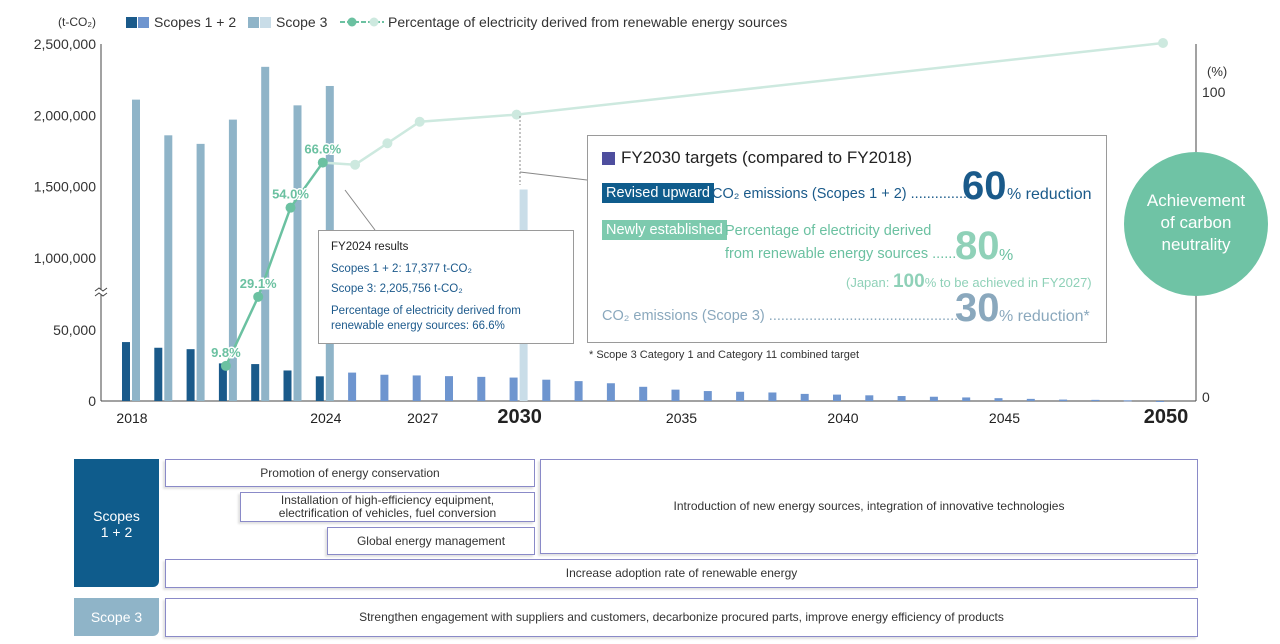 Image resolution: width=1280 pixels, height=644 pixels. I want to click on renewable-target-line1: Percentage of electricity derived, so click(828, 231).